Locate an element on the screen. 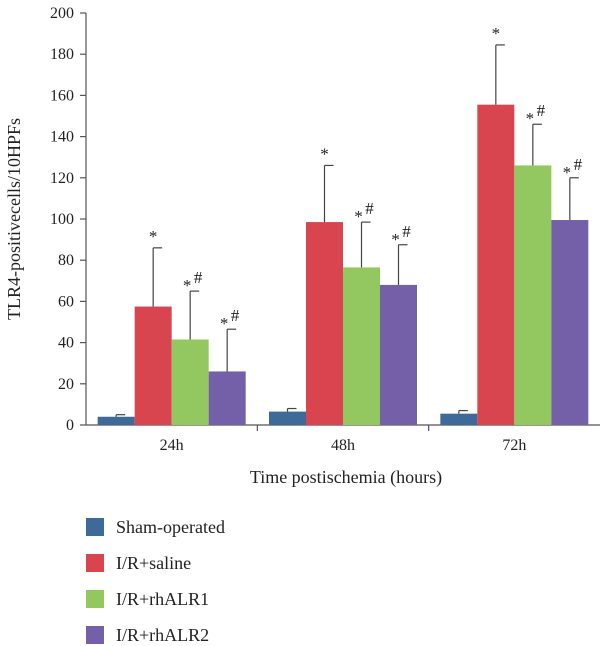 This screenshot has width=600, height=646. y-tick-label: 40 is located at coordinates (66, 343).